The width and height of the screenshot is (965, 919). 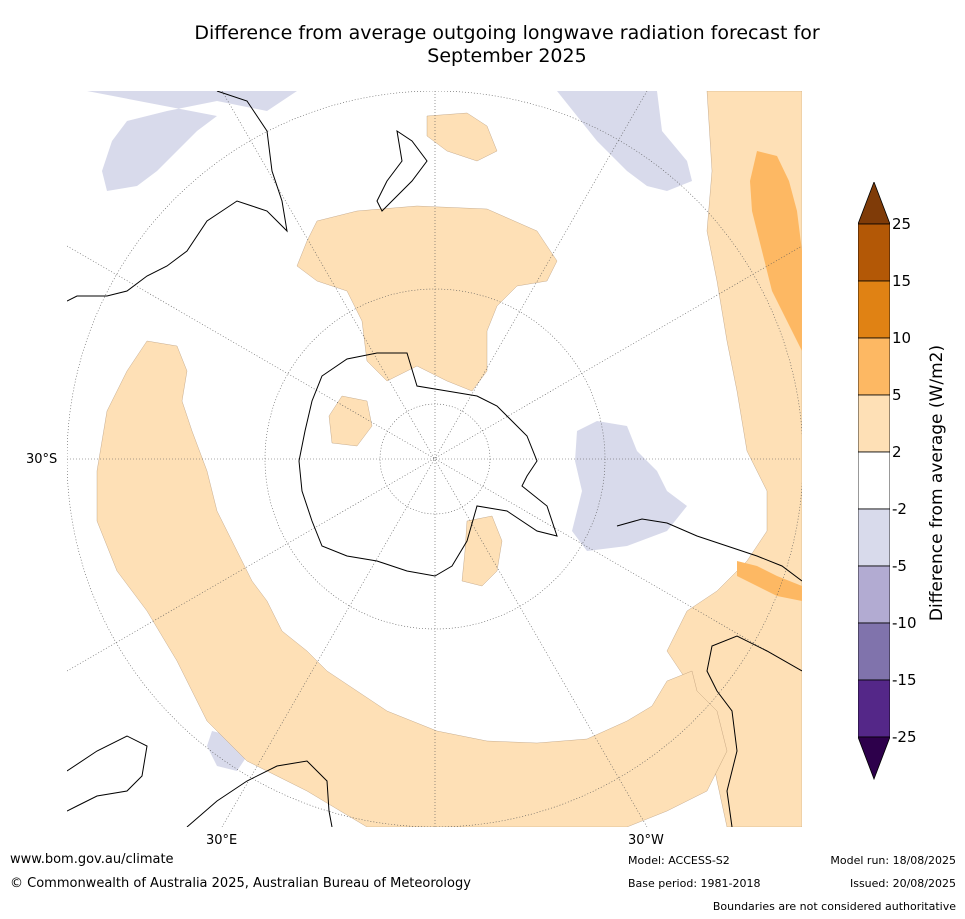 I want to click on base-period-text: Base period: 1981-2018, so click(x=694, y=883).